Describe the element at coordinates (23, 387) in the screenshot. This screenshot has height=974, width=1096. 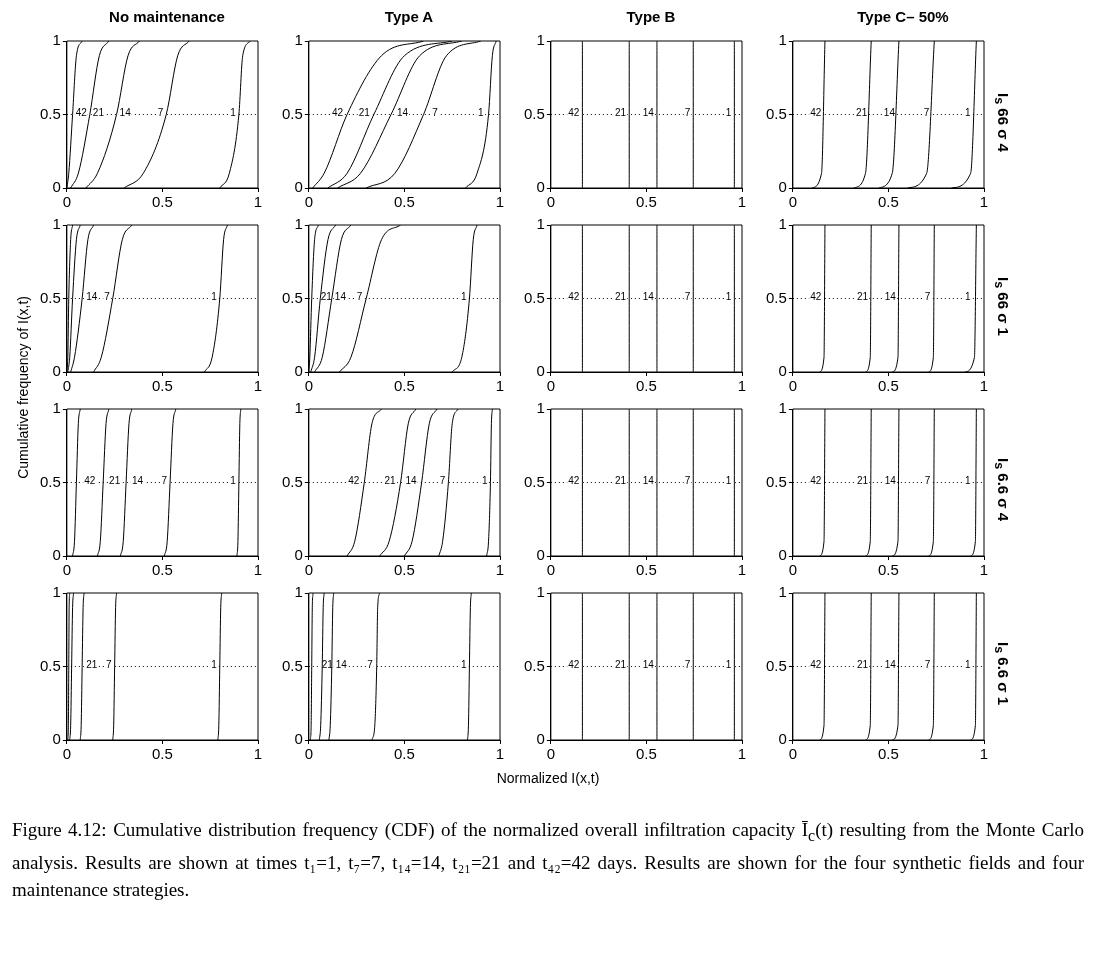
I see `text: Cumulative frequency of I(x,t)` at that location.